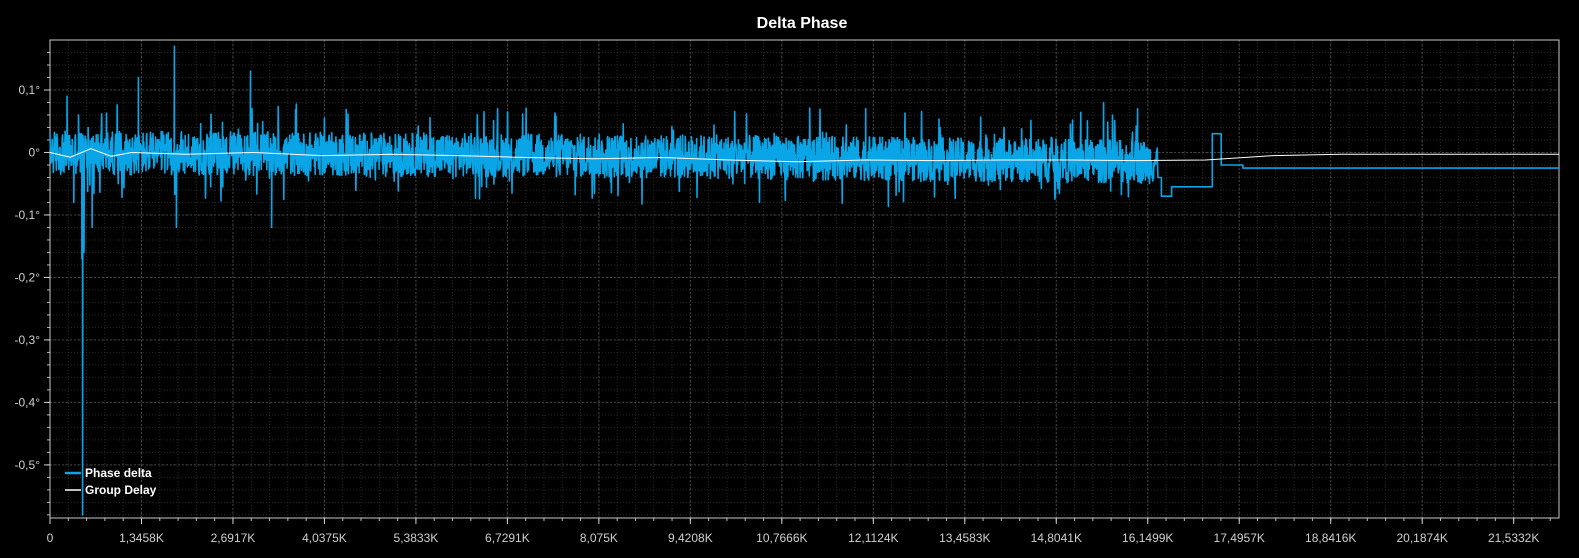  What do you see at coordinates (873, 538) in the screenshot?
I see `x-tick-label: 12,1124K` at bounding box center [873, 538].